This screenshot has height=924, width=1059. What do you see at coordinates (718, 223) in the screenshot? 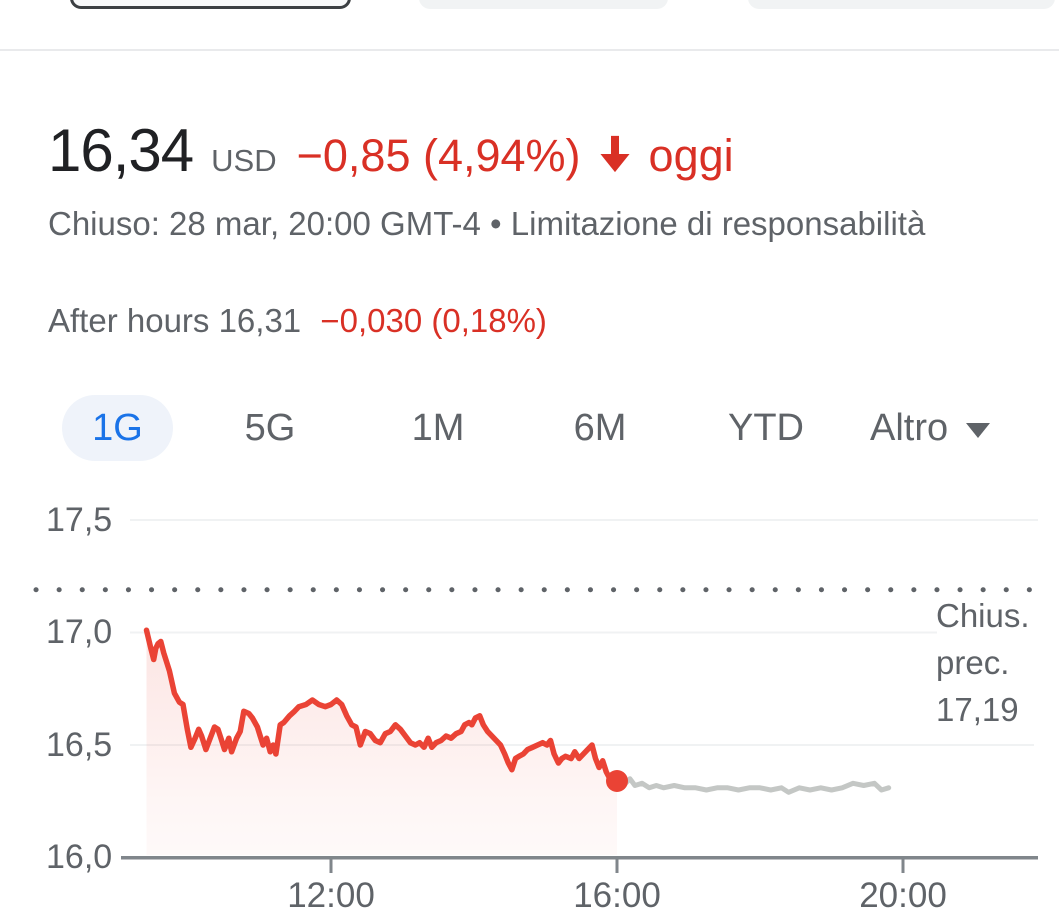
I see `disclaimer-link: Limitazione di responsabilità` at bounding box center [718, 223].